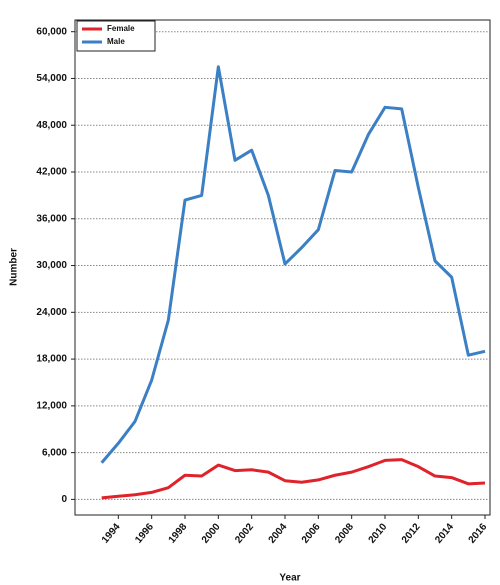 This screenshot has height=585, width=500. What do you see at coordinates (116, 36) in the screenshot?
I see `legend-box` at bounding box center [116, 36].